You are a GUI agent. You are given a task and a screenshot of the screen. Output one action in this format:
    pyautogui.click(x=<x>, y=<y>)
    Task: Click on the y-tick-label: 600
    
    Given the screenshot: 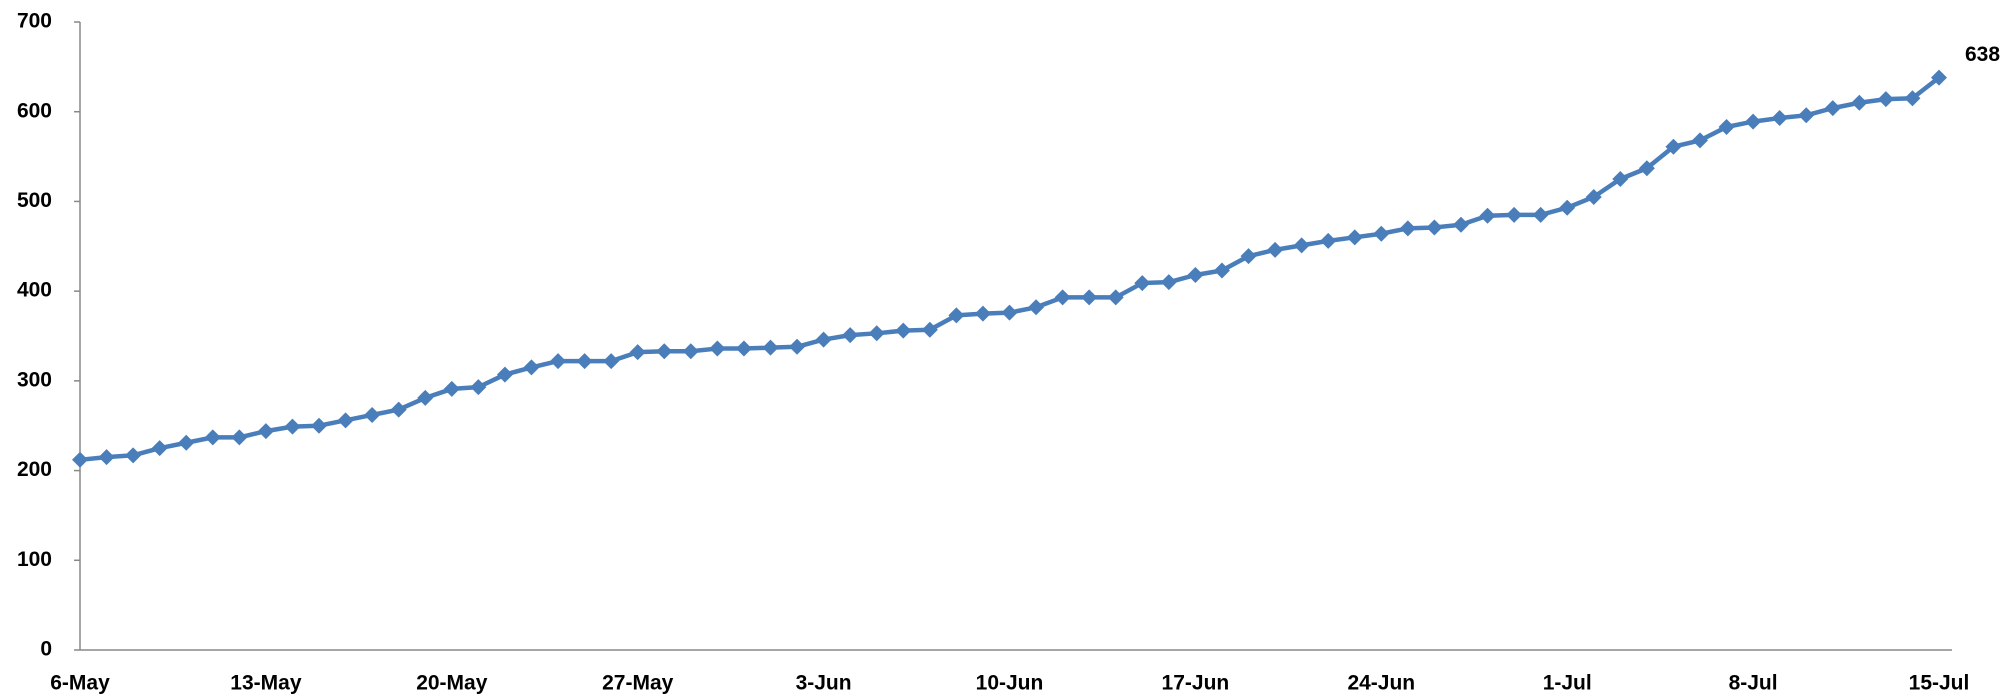 What is the action you would take?
    pyautogui.click(x=34, y=110)
    